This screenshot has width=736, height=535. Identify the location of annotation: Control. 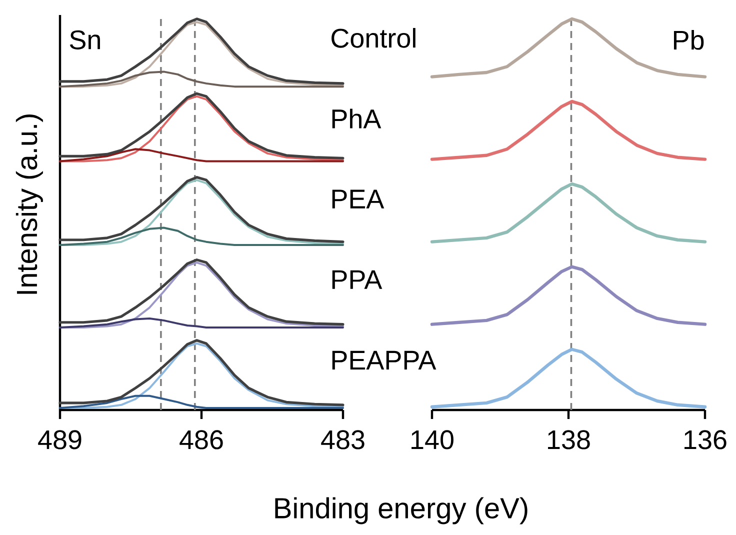
(374, 38).